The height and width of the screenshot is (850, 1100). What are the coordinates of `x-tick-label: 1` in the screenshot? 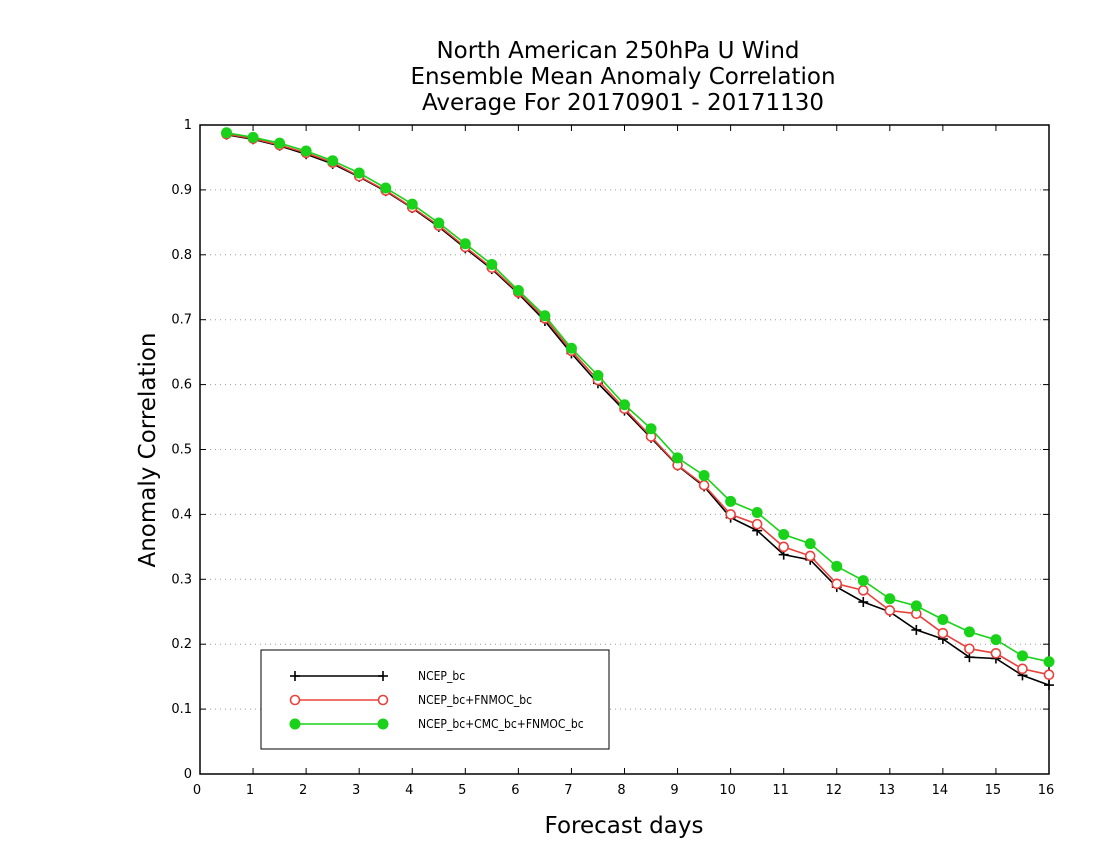 It's located at (250, 790).